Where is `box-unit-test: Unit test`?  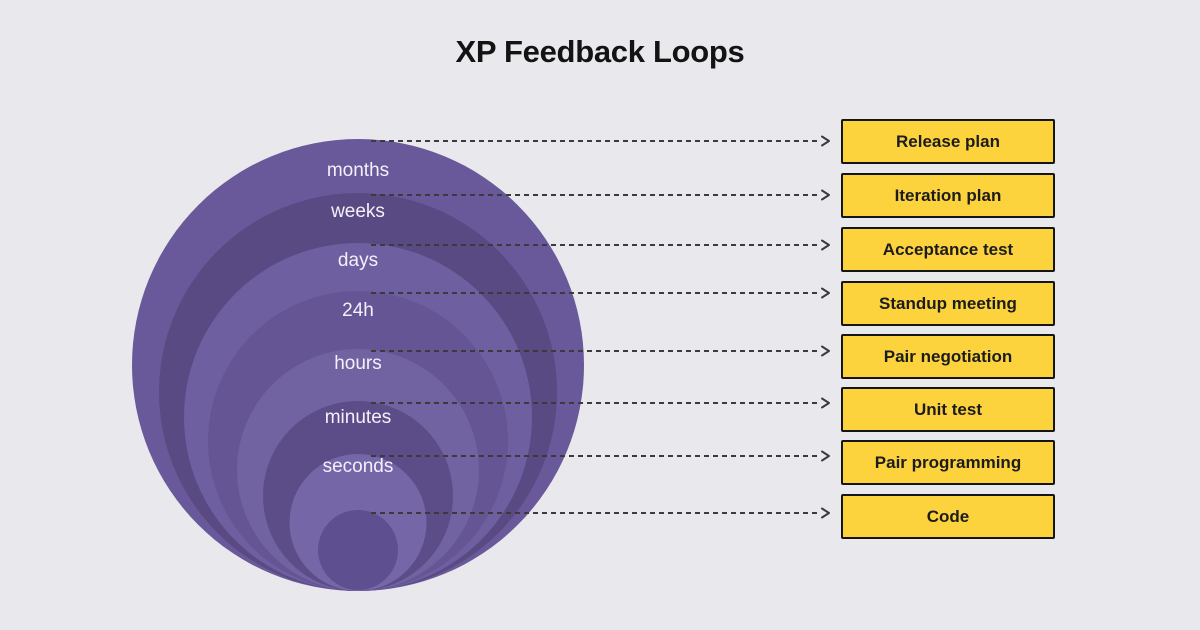
box-unit-test: Unit test is located at coordinates (948, 409).